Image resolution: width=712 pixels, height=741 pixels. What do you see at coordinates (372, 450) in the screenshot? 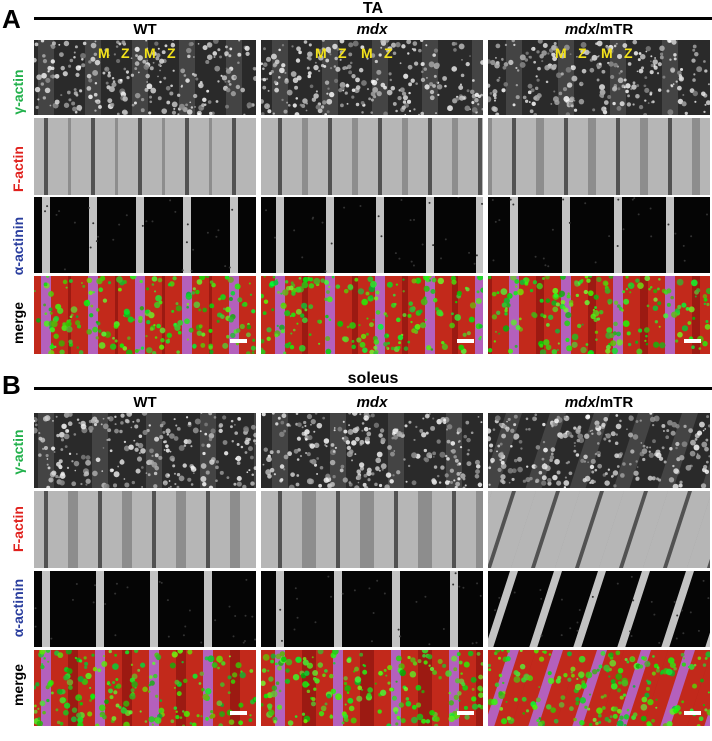
I see `panel-b-tile-r1-c2` at bounding box center [372, 450].